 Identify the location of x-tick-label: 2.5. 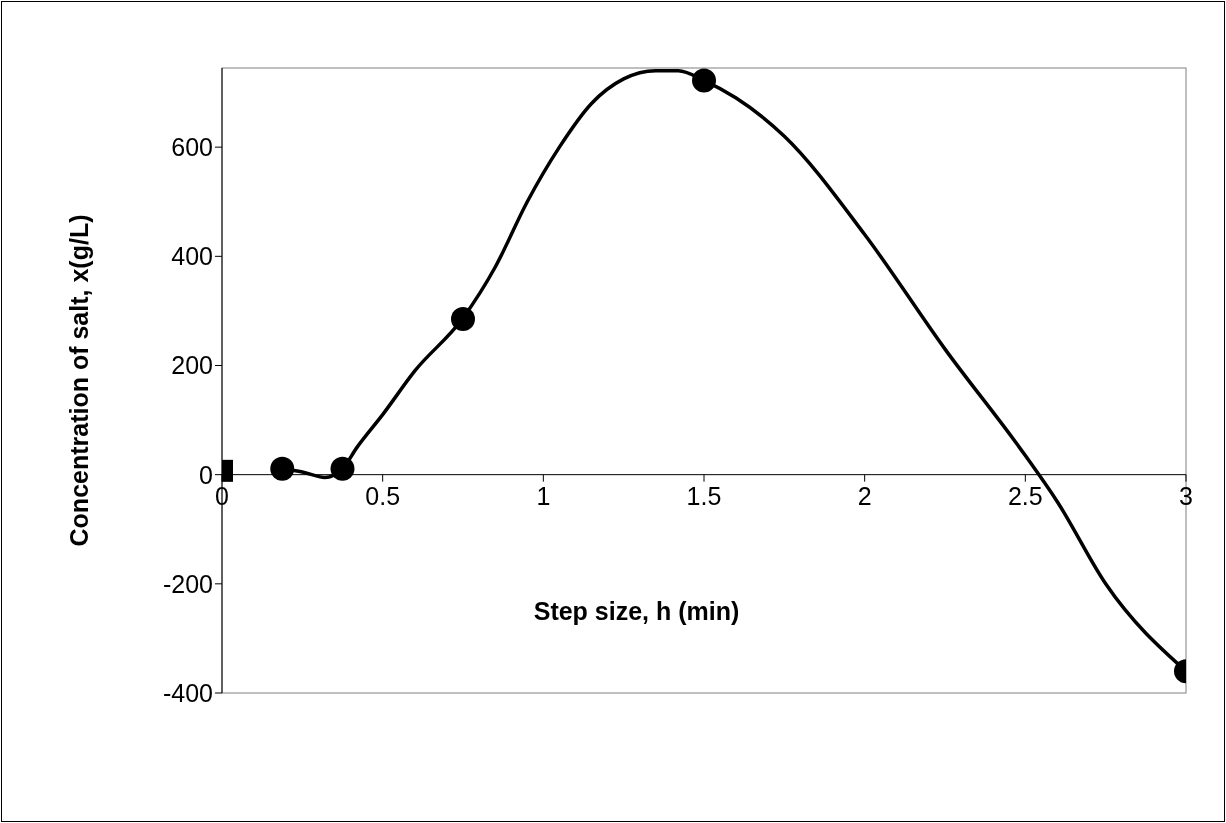
(1025, 495).